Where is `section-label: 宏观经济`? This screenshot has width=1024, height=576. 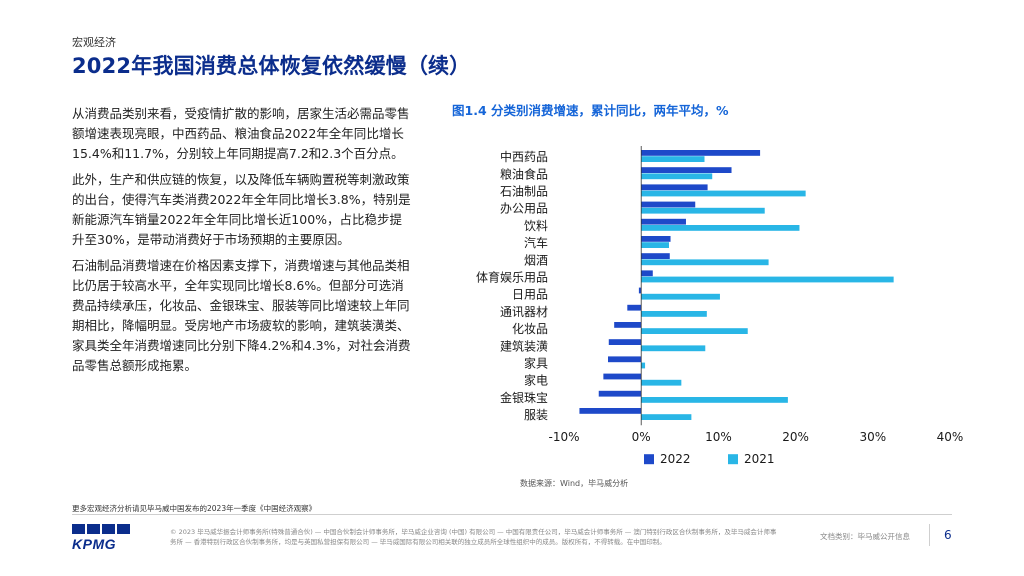
section-label: 宏观经济 is located at coordinates (94, 42).